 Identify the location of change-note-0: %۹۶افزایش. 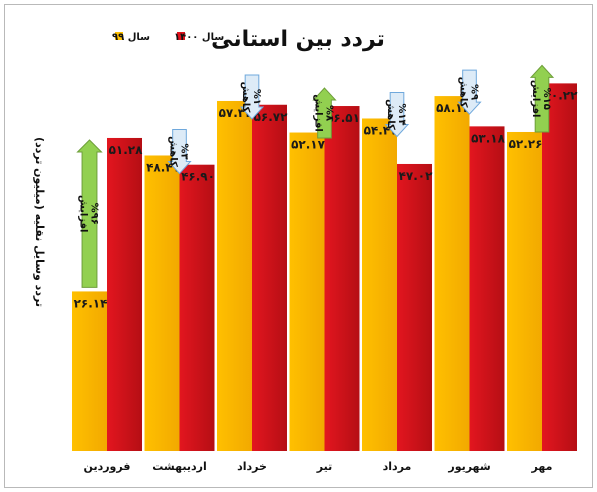
(89, 214).